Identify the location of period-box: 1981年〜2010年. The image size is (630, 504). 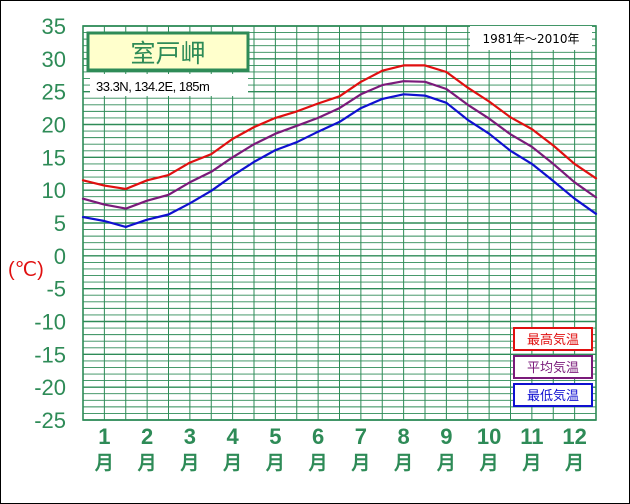
(531, 38).